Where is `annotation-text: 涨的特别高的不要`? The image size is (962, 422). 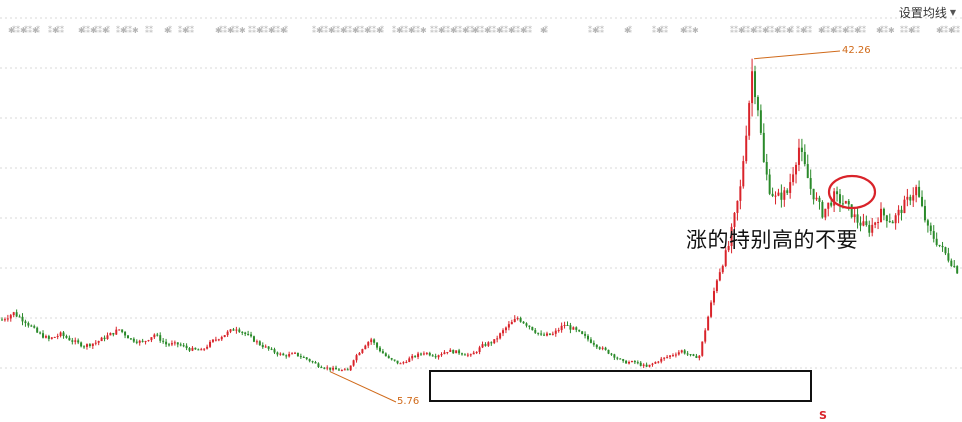 annotation-text: 涨的特别高的不要 is located at coordinates (772, 240).